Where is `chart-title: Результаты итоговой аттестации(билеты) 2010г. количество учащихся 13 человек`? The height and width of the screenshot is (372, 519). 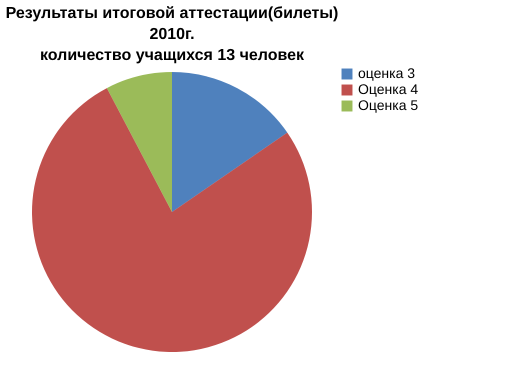
chart-title: Результаты итоговой аттестации(билеты) 2010г. количество учащихся 13 человек is located at coordinates (172, 34).